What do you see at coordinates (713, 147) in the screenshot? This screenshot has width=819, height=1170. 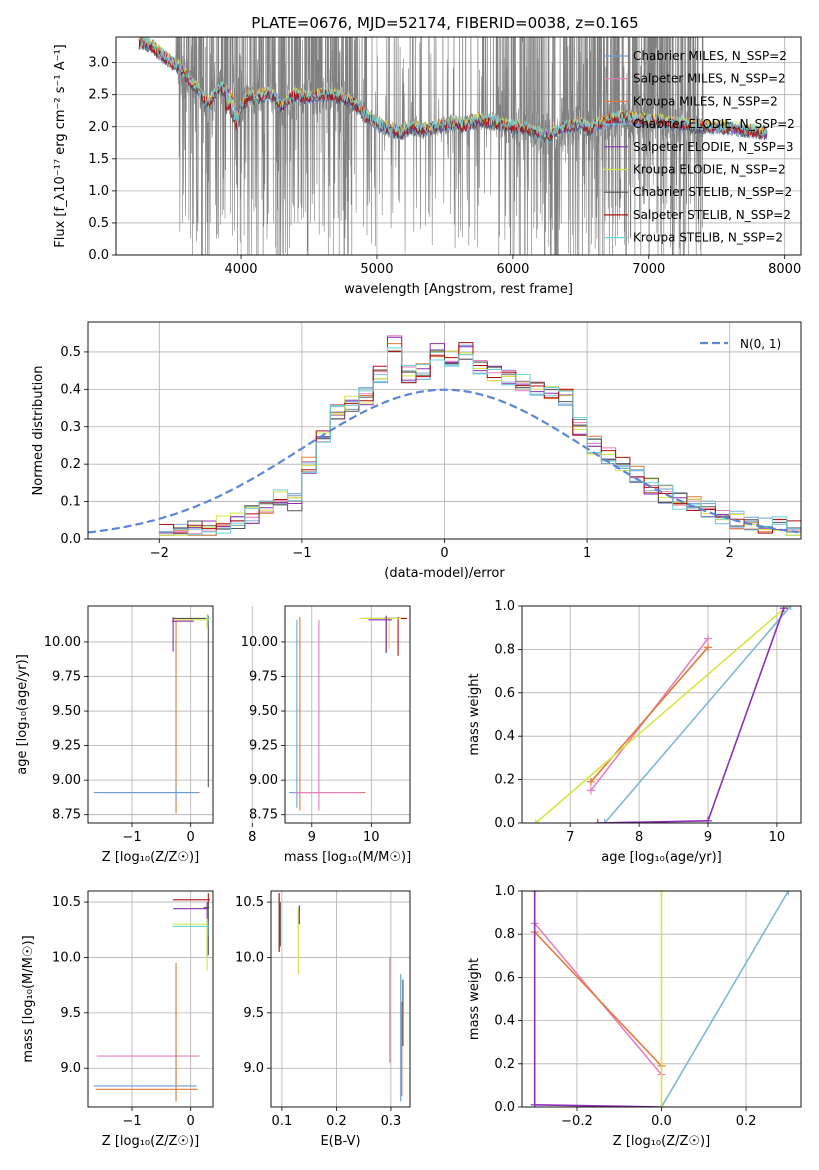 I see `legend-entry: Salpeter ELODIE, N_SSP=3` at bounding box center [713, 147].